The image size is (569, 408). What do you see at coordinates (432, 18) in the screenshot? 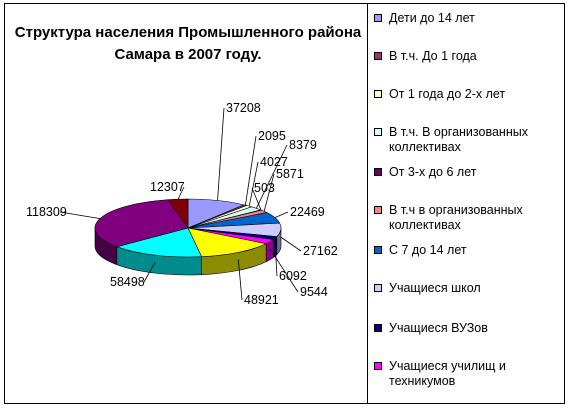
I see `legend-label-0: Дети до 14 лет` at bounding box center [432, 18].